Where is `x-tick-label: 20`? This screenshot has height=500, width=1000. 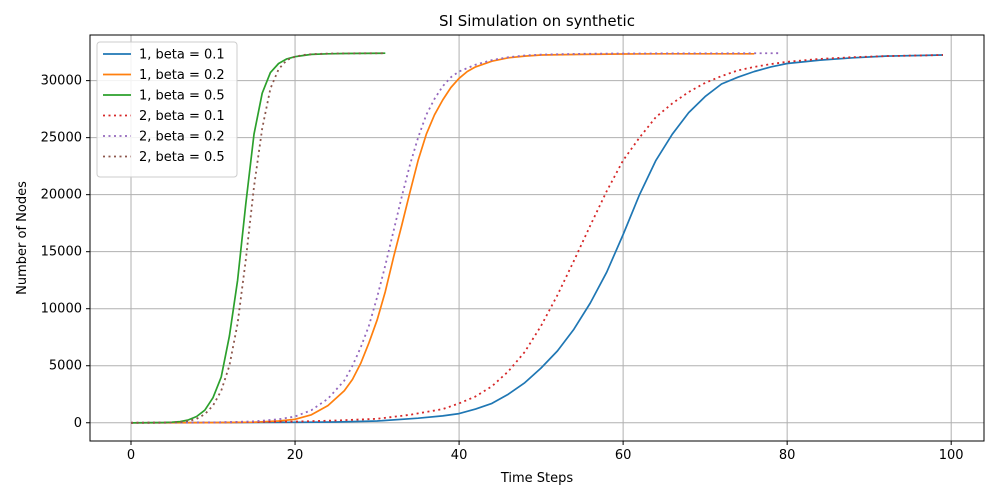 x-tick-label: 20 is located at coordinates (295, 455).